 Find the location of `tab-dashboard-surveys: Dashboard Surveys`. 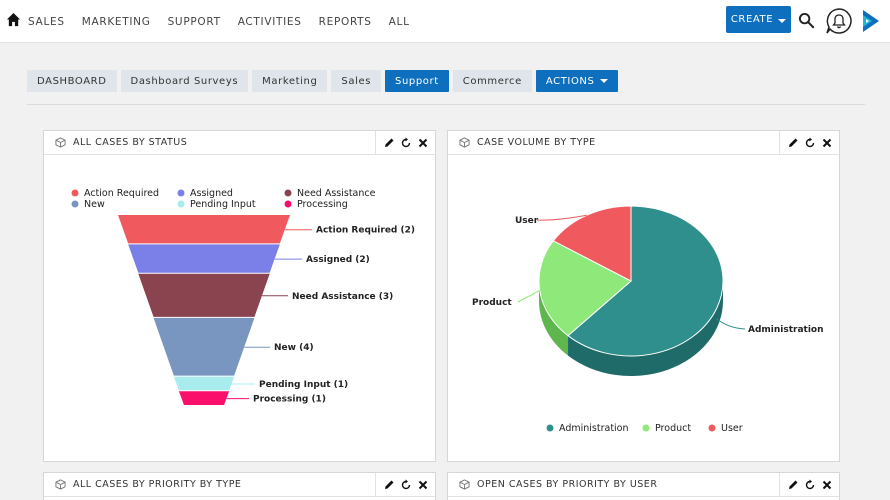

tab-dashboard-surveys: Dashboard Surveys is located at coordinates (184, 81).